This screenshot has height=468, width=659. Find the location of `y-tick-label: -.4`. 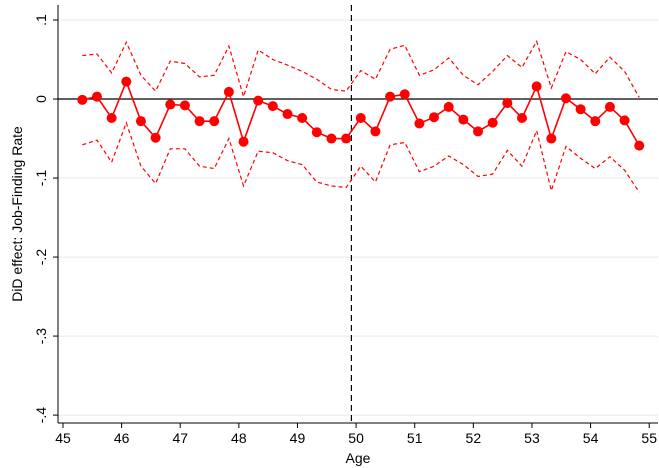

y-tick-label: -.4 is located at coordinates (41, 415).